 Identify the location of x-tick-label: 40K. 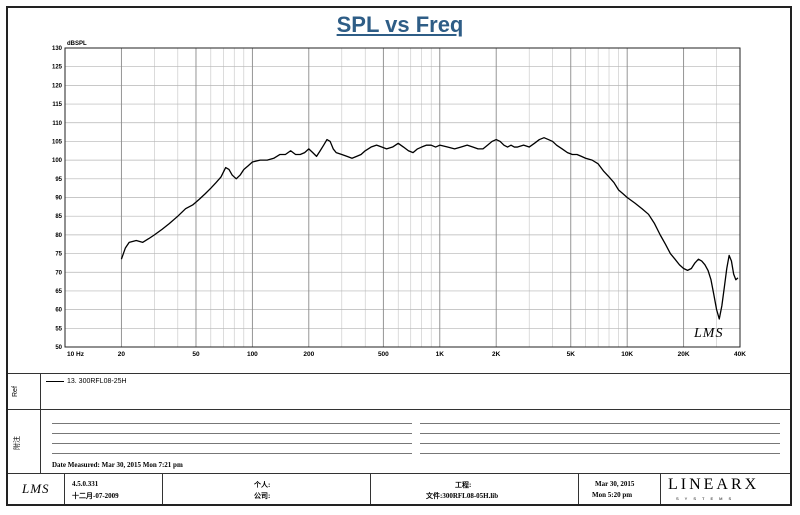
(740, 354).